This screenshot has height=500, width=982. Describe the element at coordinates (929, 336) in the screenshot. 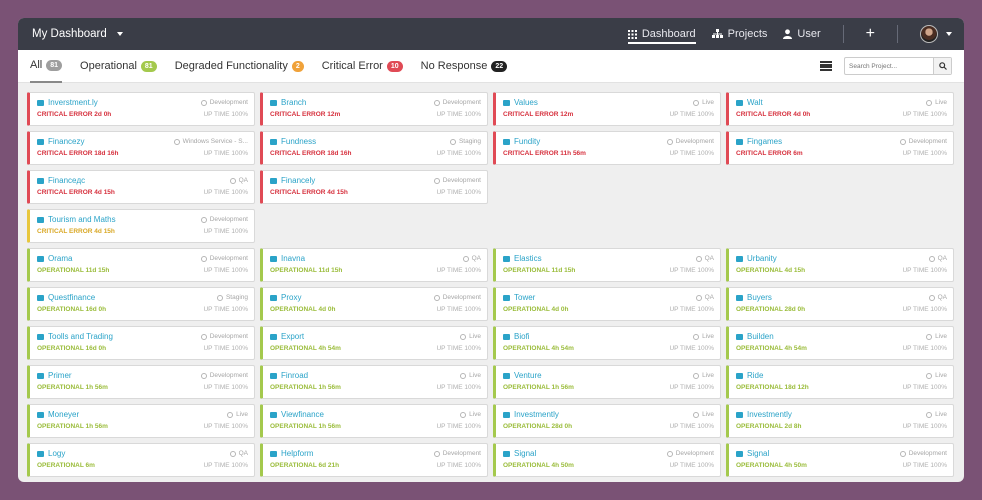

I see `circle-icon` at that location.